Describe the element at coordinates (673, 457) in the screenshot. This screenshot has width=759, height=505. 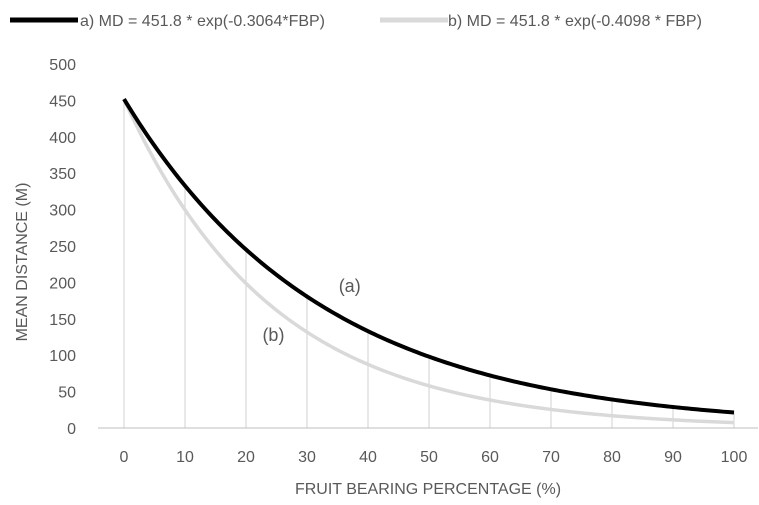
I see `x-tick-label: 90` at that location.